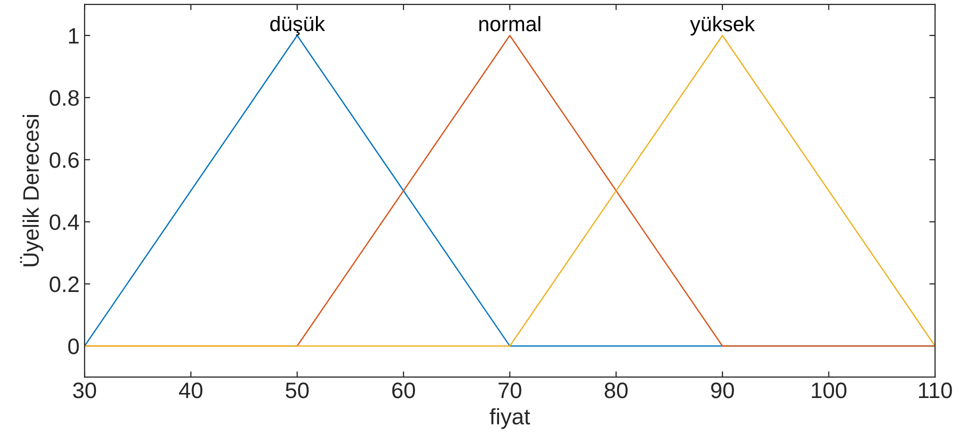  I want to click on x-tick-label: 100, so click(829, 390).